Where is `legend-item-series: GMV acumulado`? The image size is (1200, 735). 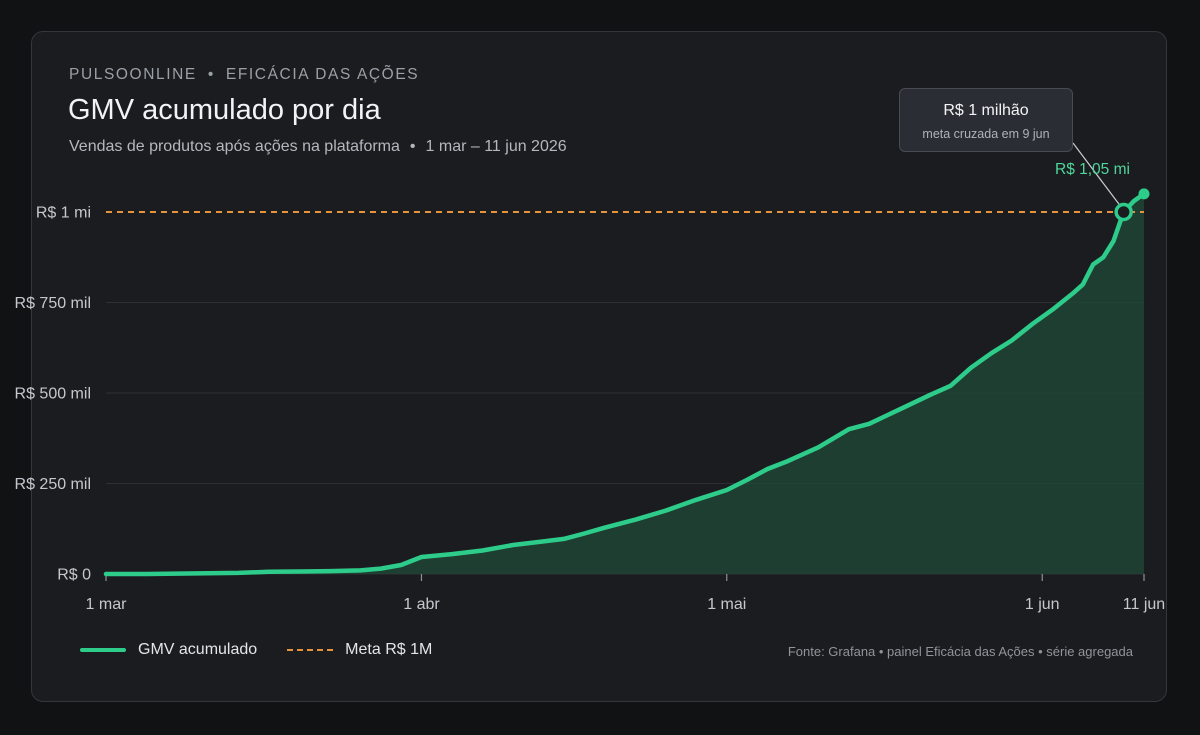
legend-item-series: GMV acumulado is located at coordinates (168, 650).